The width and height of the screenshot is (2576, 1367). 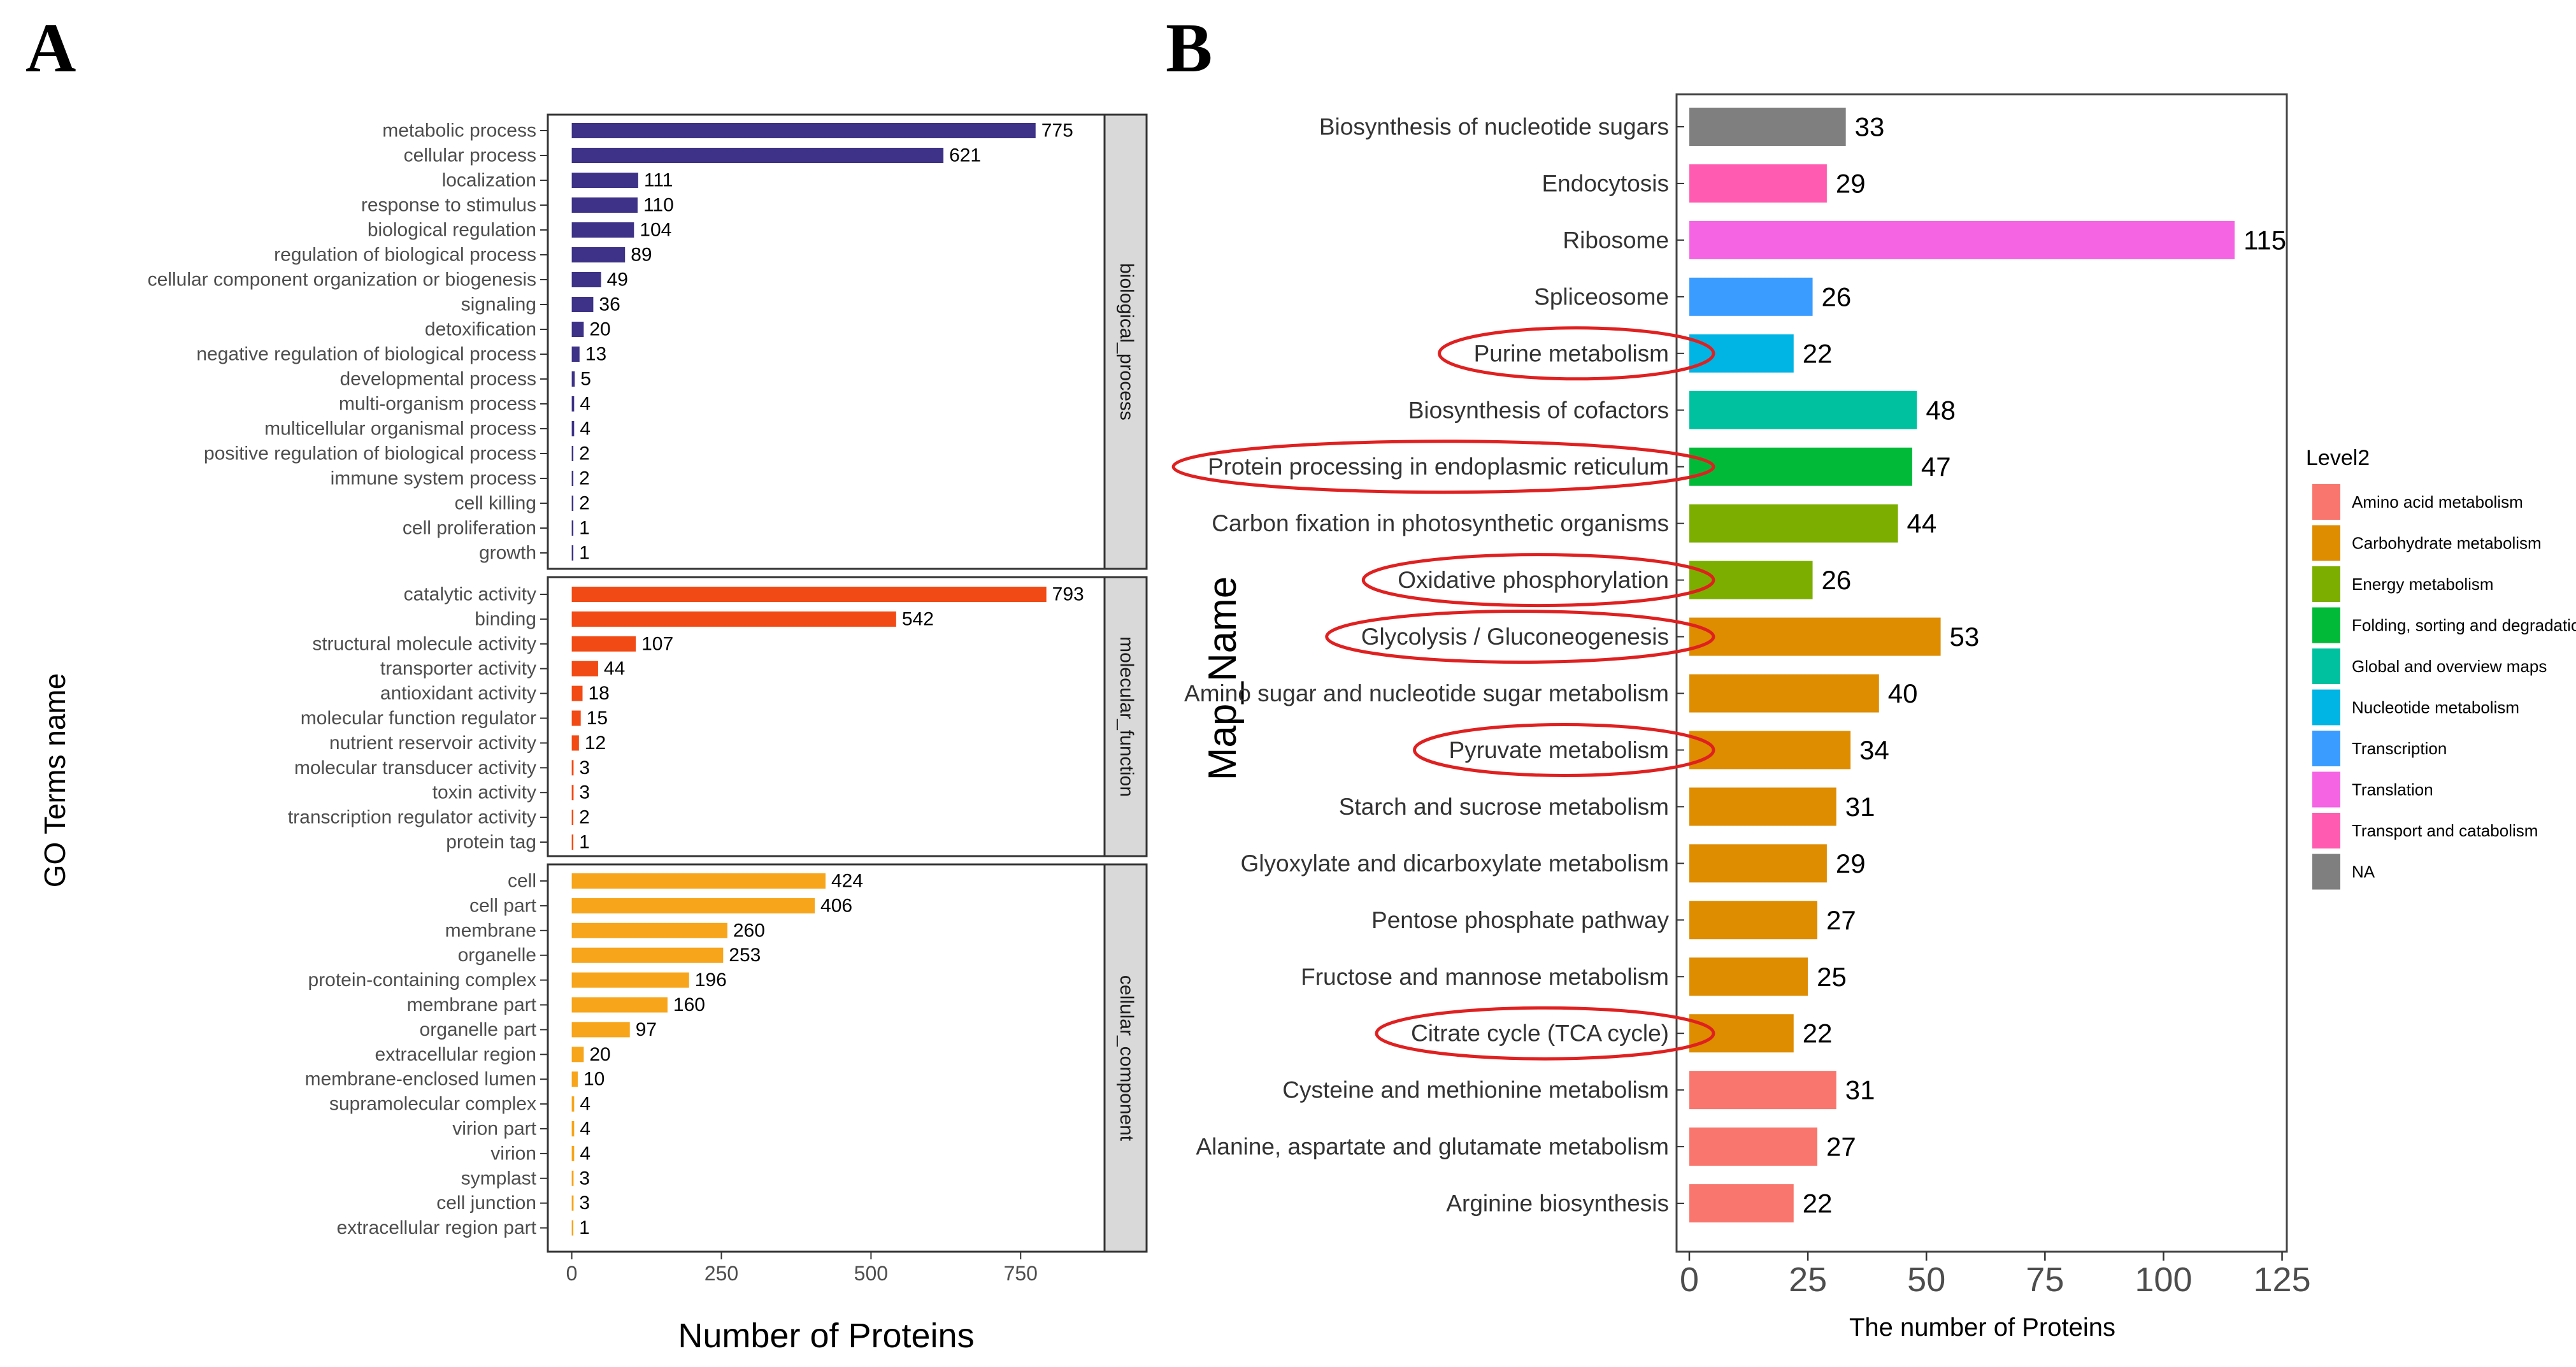 I want to click on category-label: organelle part, so click(x=479, y=1029).